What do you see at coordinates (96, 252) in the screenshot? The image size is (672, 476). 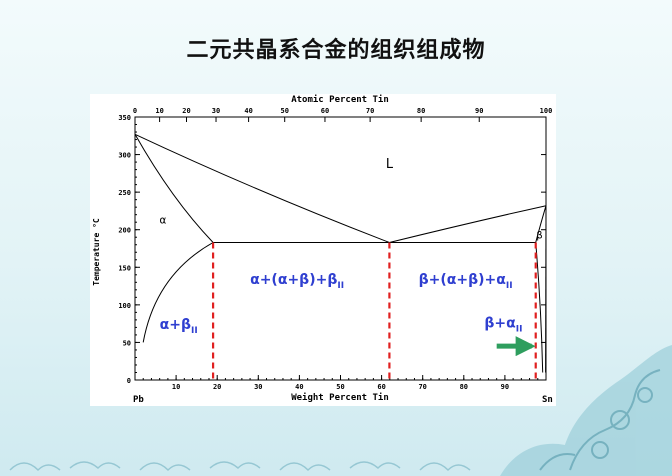 I see `y-axis-label: Temperature °C` at bounding box center [96, 252].